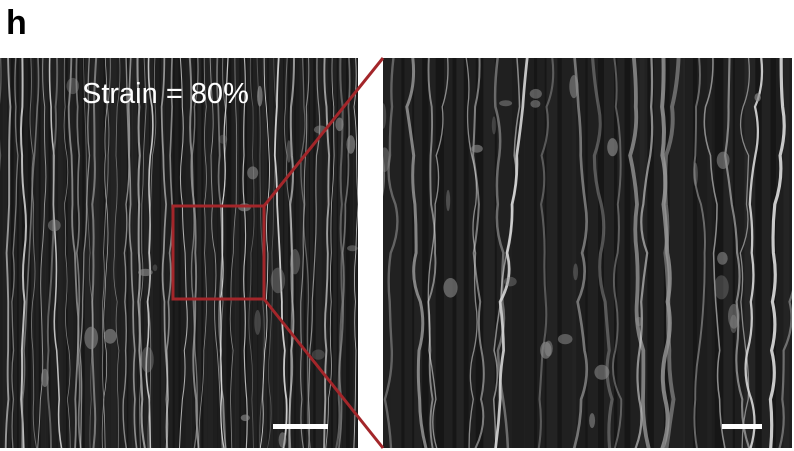  Describe the element at coordinates (16, 23) in the screenshot. I see `panel-letter: h` at that location.